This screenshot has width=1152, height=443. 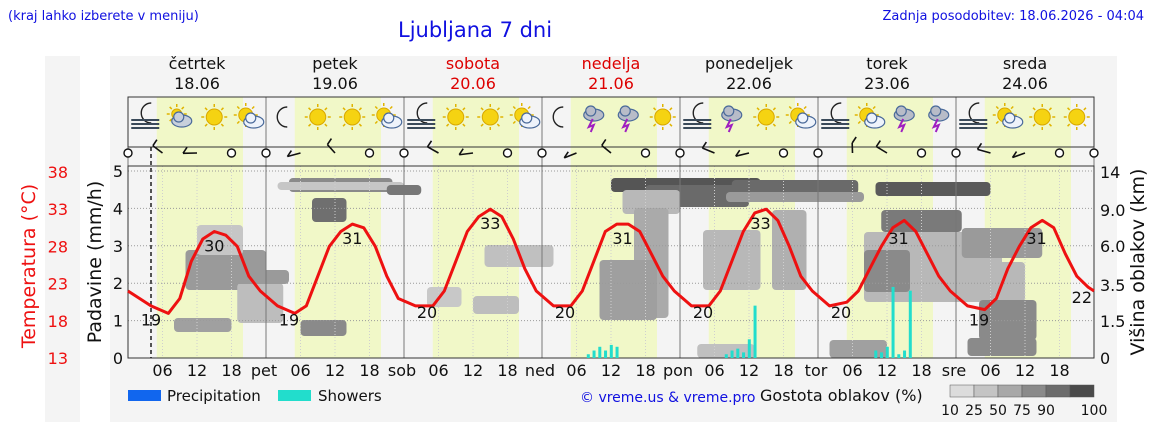 What do you see at coordinates (58, 358) in the screenshot?
I see `temperature-tick: 13` at bounding box center [58, 358].